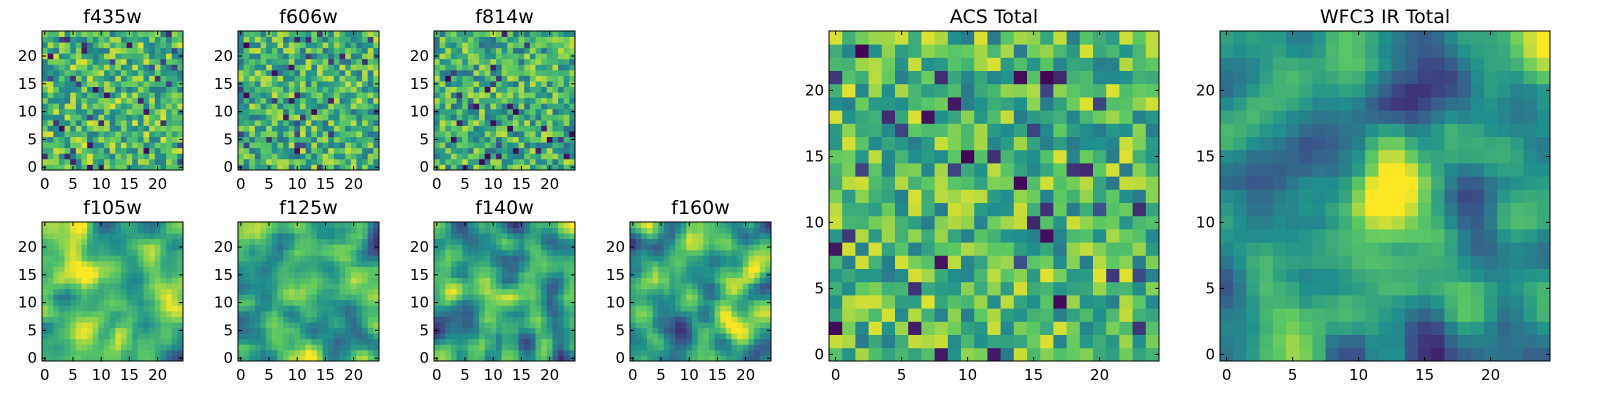  I want to click on x-tick-label: 0, so click(45, 184).